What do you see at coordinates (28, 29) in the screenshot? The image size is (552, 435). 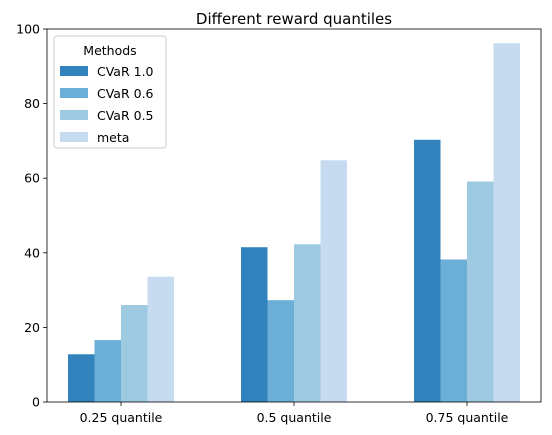 I see `y-tick-label: 100` at bounding box center [28, 29].